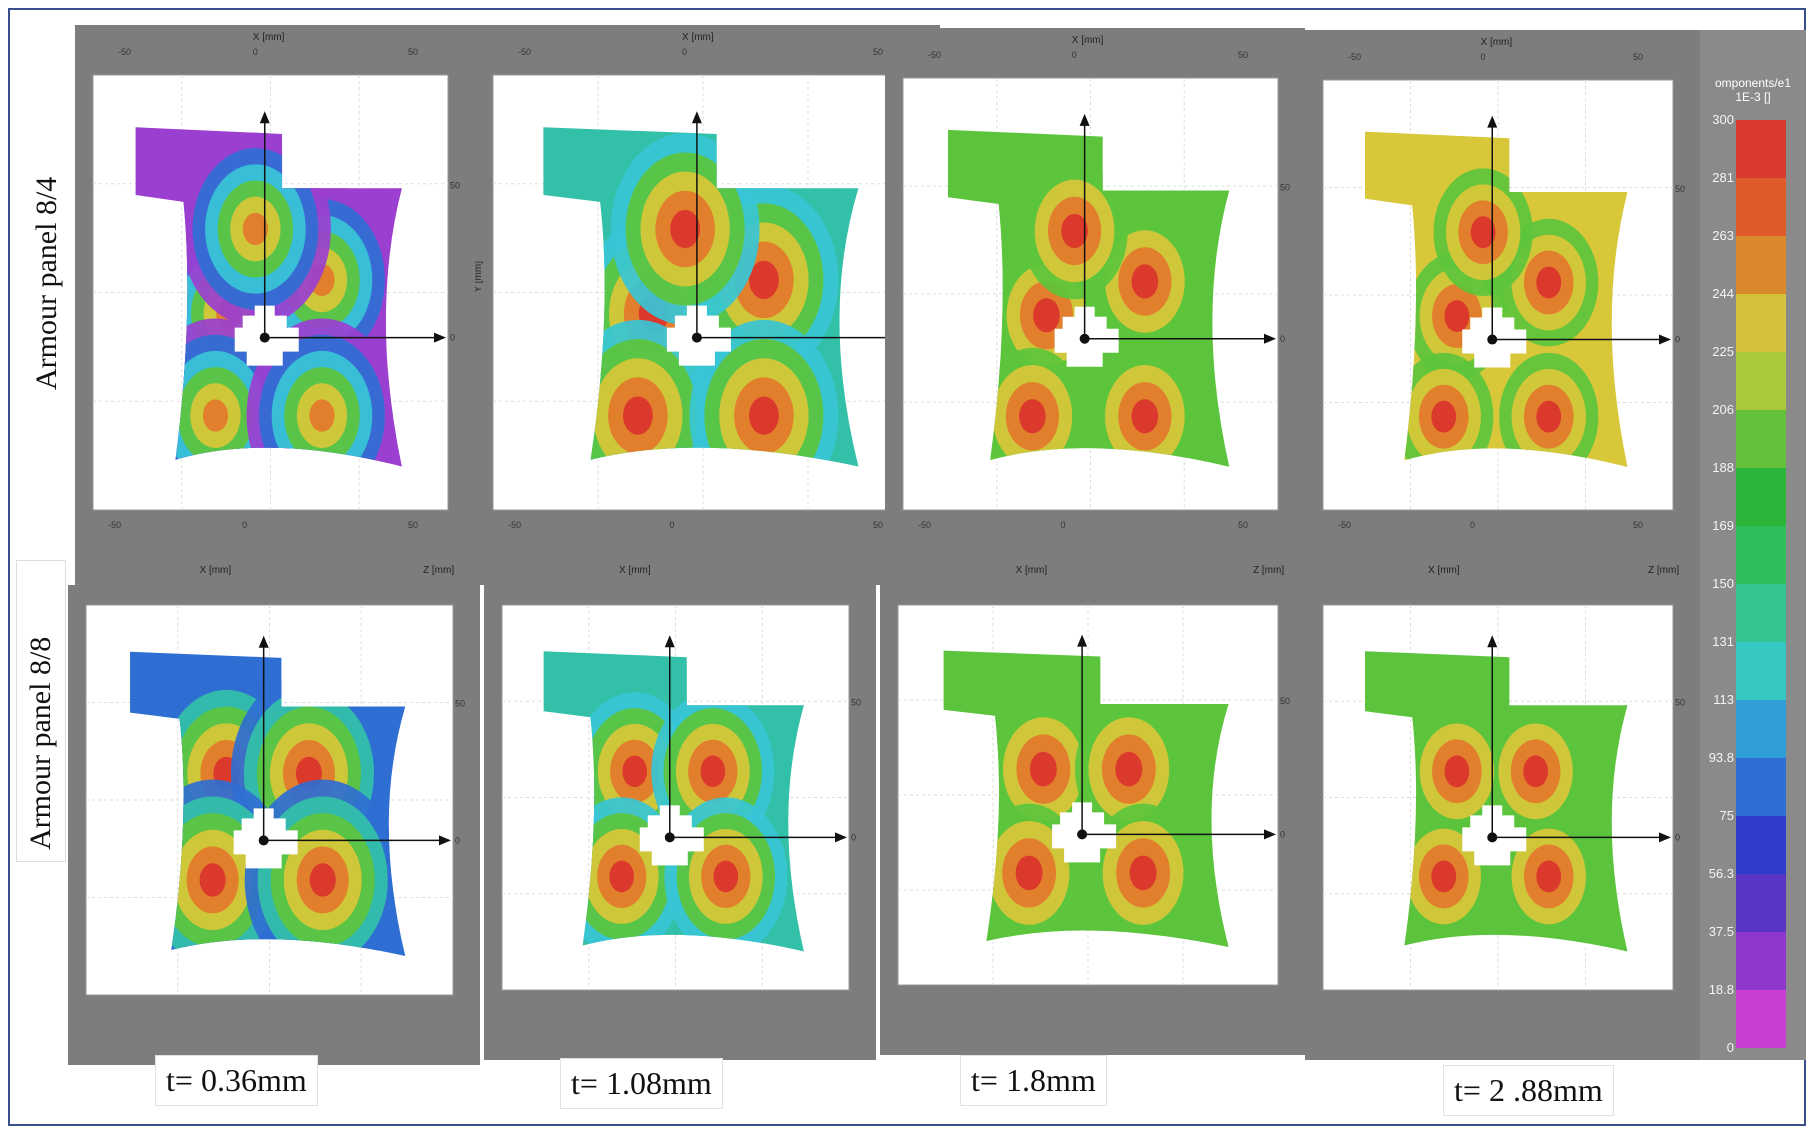 This screenshot has width=1817, height=1141. What do you see at coordinates (1723, 525) in the screenshot?
I see `color-tick-label: 169` at bounding box center [1723, 525].